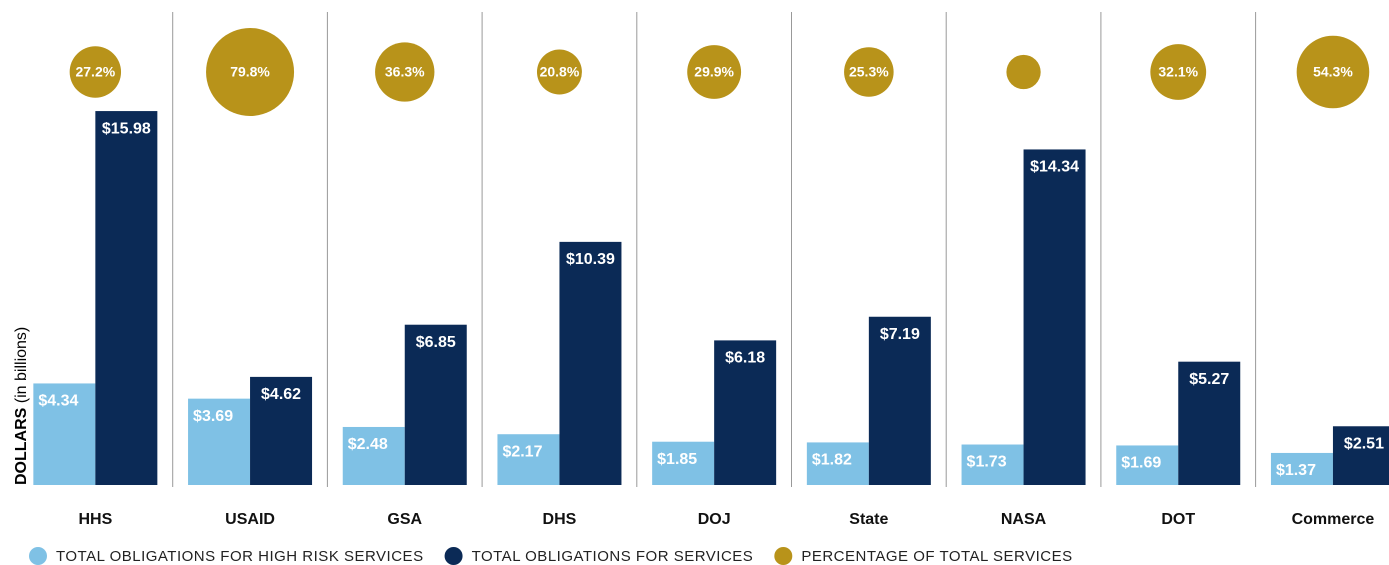  Describe the element at coordinates (1209, 379) in the screenshot. I see `data-label: $5.27` at that location.